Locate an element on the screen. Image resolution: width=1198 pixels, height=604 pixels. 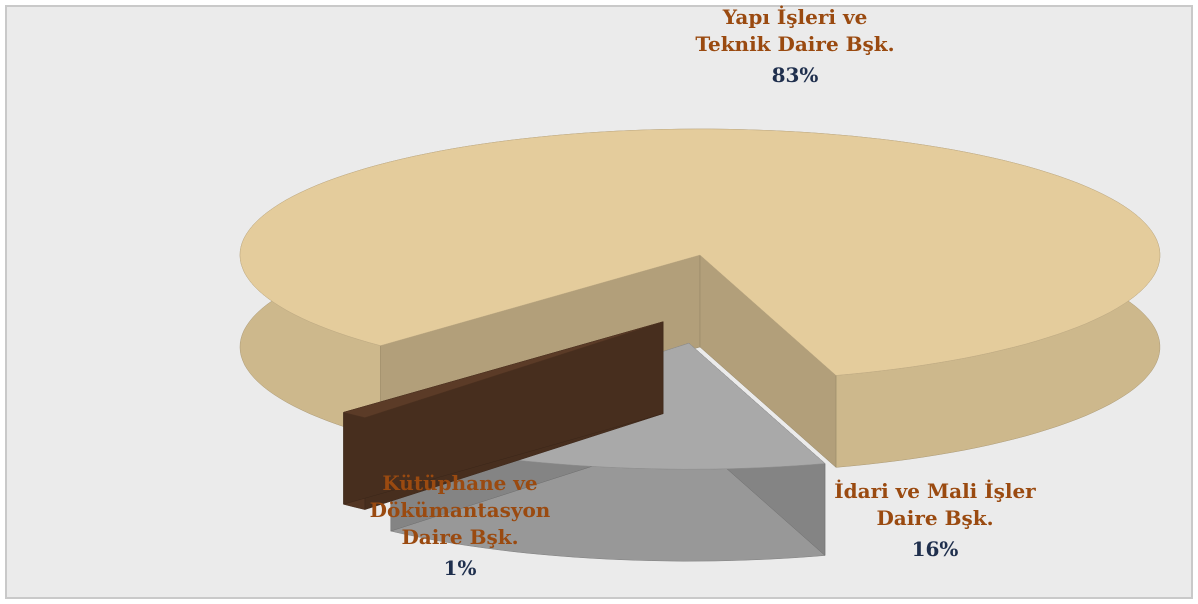
slice-label-line: Dökümantasyon is located at coordinates (460, 510).